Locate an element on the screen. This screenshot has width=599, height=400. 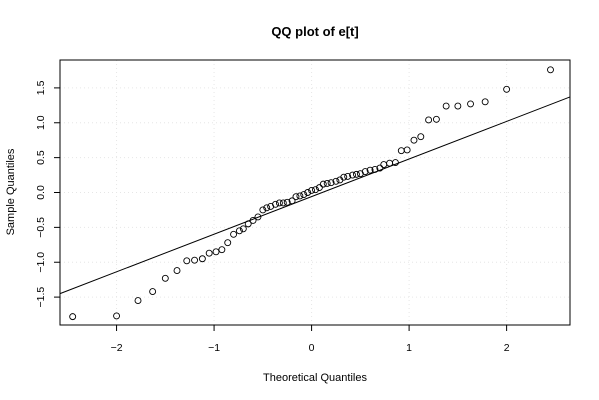
x-tick-label: 1 is located at coordinates (409, 348).